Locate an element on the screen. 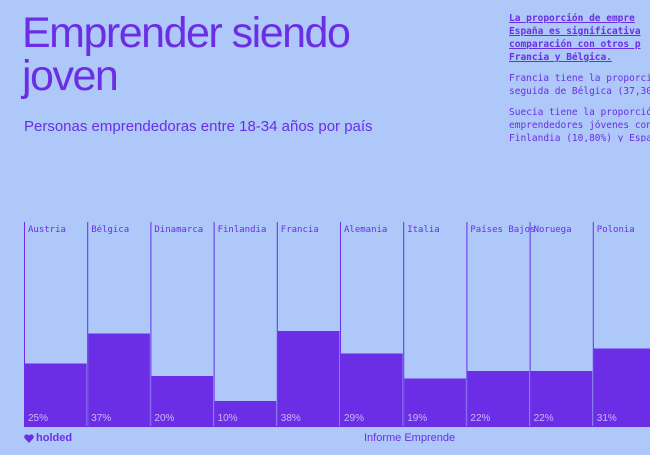 Image resolution: width=650 pixels, height=455 pixels. side-lead-line: comparación con otros p is located at coordinates (575, 44).